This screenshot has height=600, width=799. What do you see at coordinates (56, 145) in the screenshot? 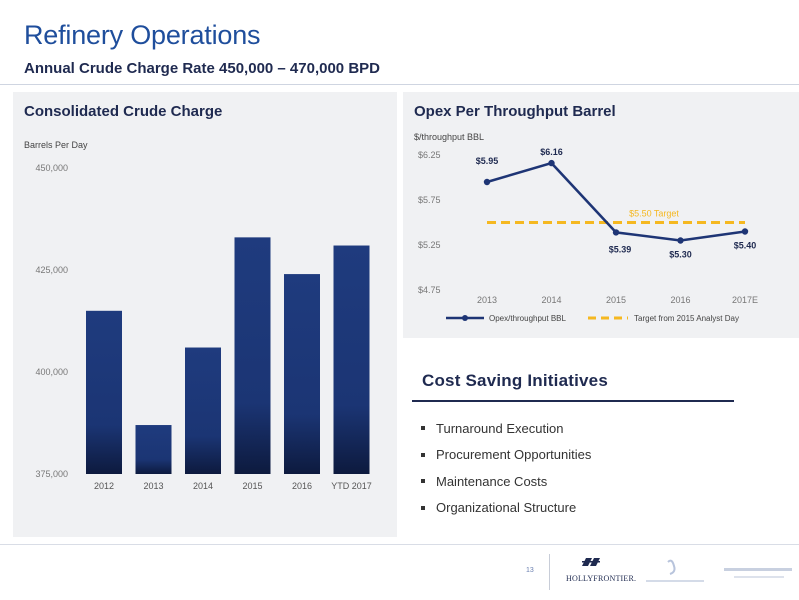
I see `crude-charge-unit: Barrels Per Day` at bounding box center [56, 145].